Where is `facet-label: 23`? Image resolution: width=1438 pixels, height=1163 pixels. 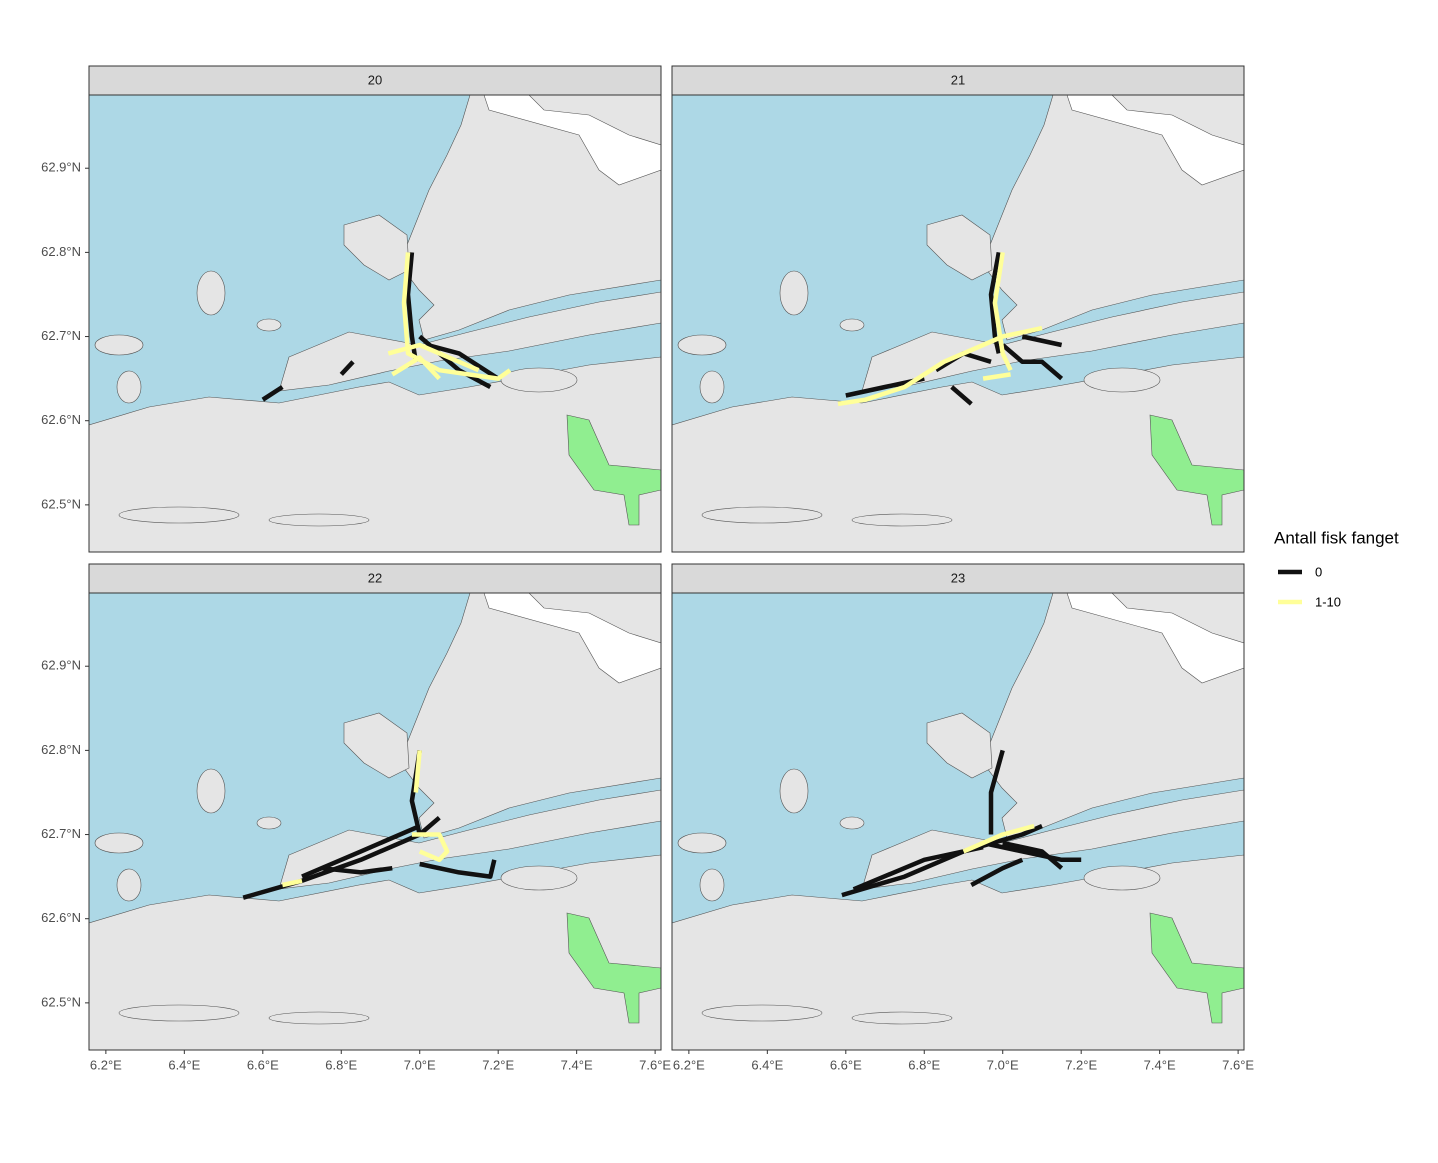
facet-label: 23 is located at coordinates (958, 577).